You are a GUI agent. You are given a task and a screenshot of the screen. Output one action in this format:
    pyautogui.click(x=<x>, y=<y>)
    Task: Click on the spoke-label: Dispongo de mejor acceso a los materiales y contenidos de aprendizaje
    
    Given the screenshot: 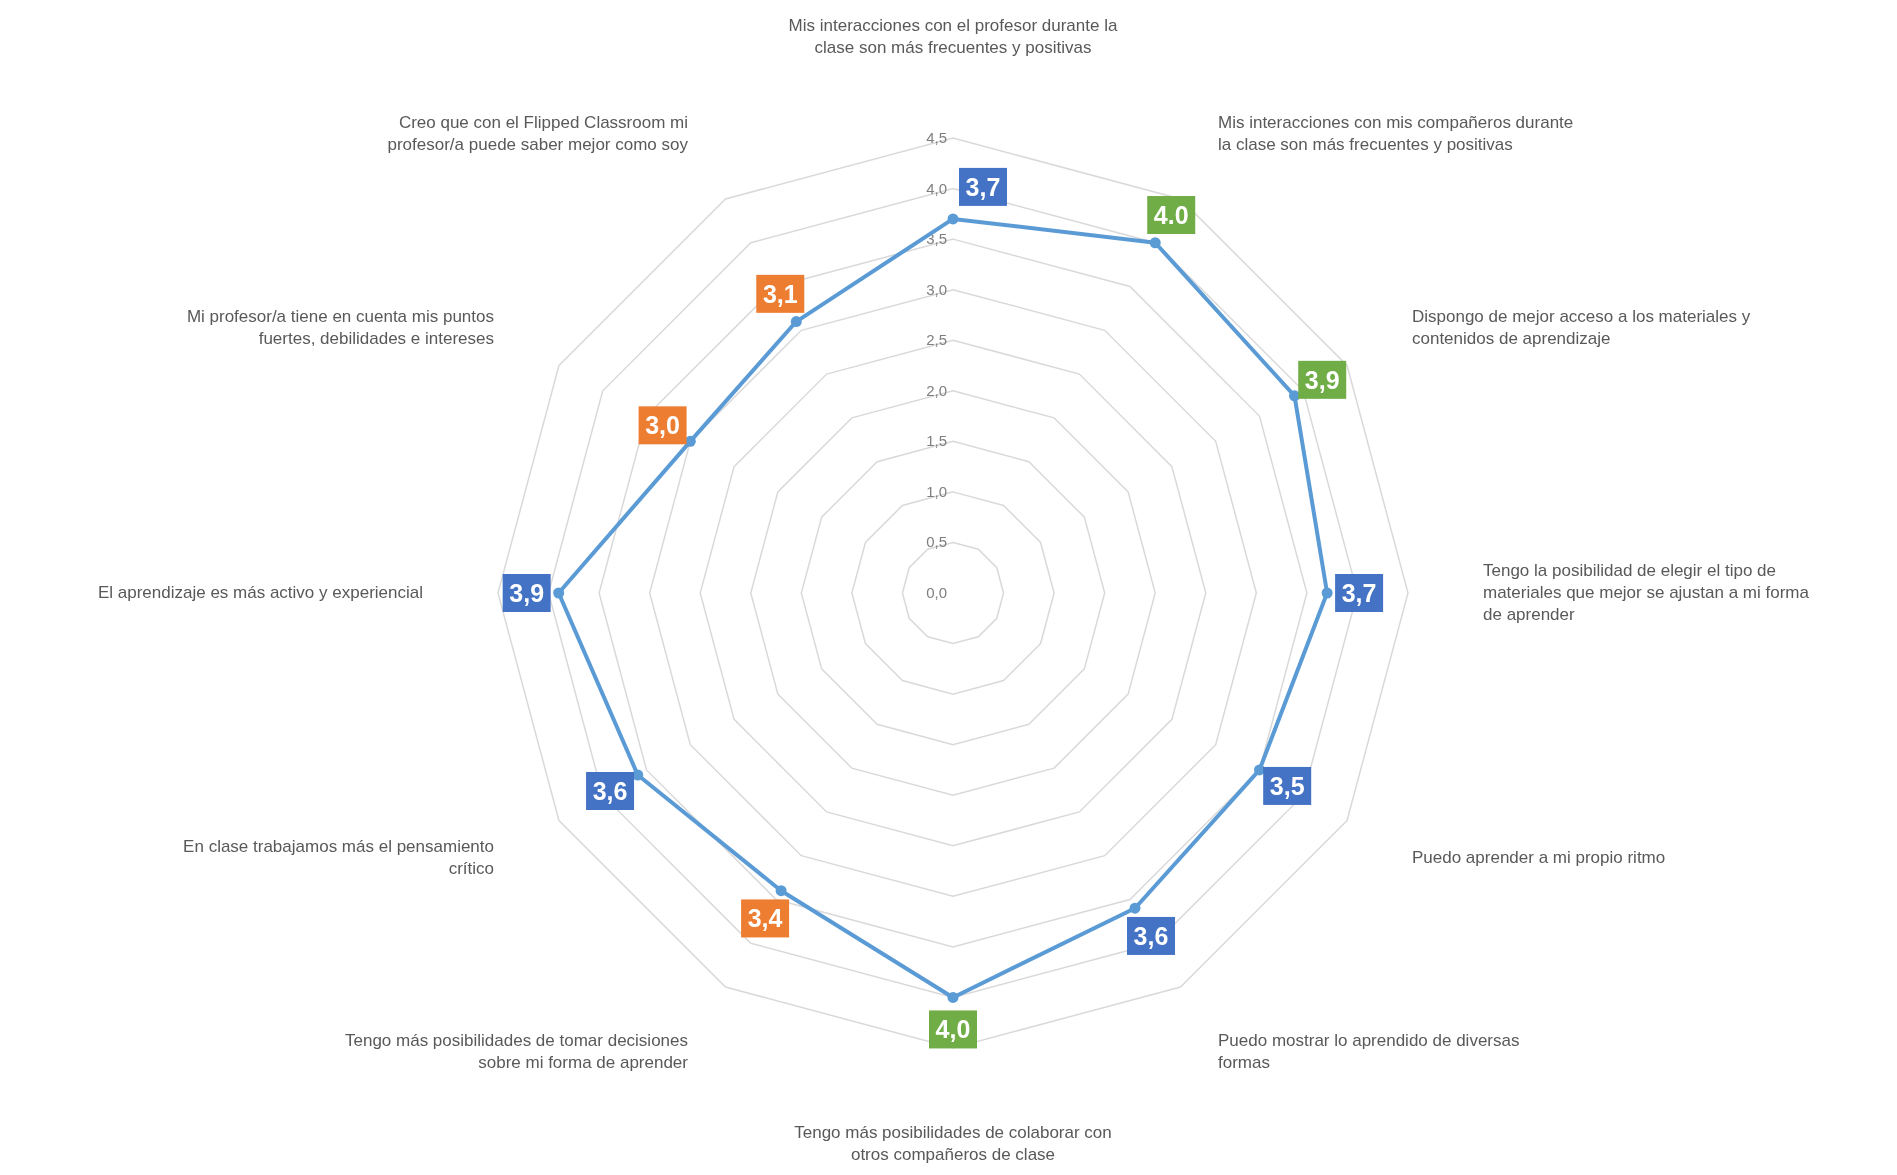 What is the action you would take?
    pyautogui.click(x=1581, y=327)
    